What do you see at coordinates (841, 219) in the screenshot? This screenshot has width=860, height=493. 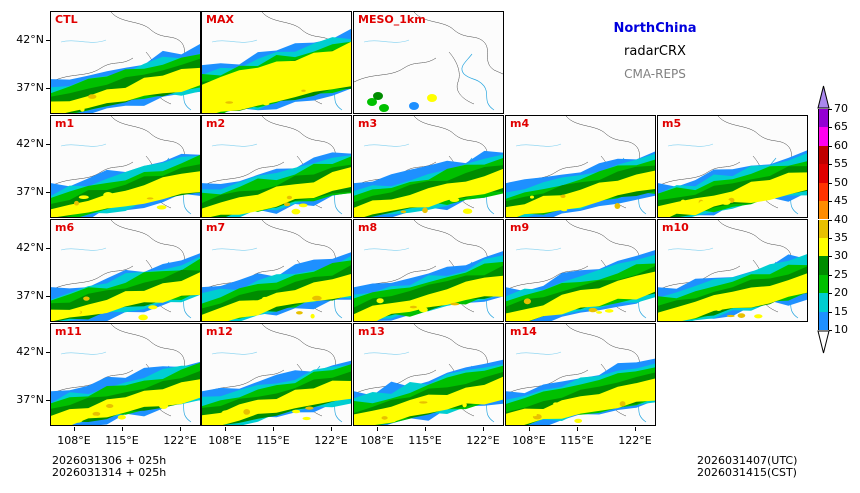 I see `colorbar-level-label: 40` at bounding box center [841, 219].